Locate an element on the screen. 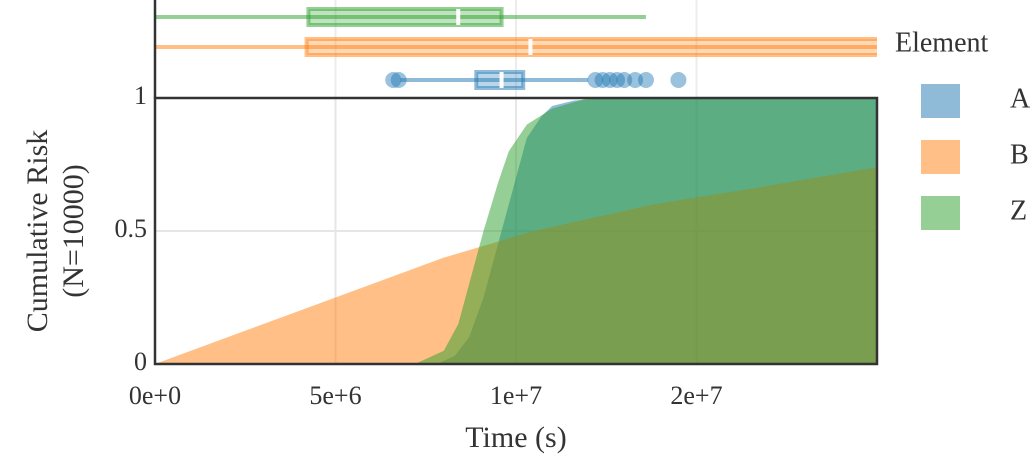 The width and height of the screenshot is (1036, 469). legend-title: Element is located at coordinates (942, 42).